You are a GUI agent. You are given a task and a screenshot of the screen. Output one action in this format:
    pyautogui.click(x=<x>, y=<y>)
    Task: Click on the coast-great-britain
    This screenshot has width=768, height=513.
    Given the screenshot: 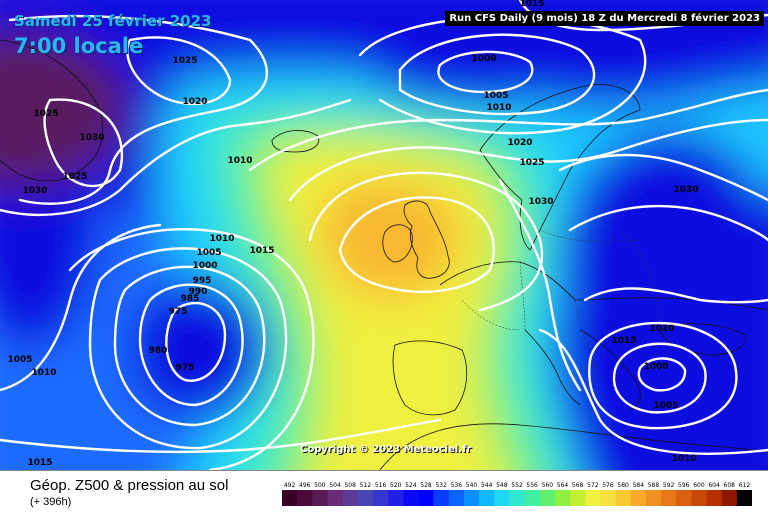 What is the action you would take?
    pyautogui.click(x=426, y=239)
    